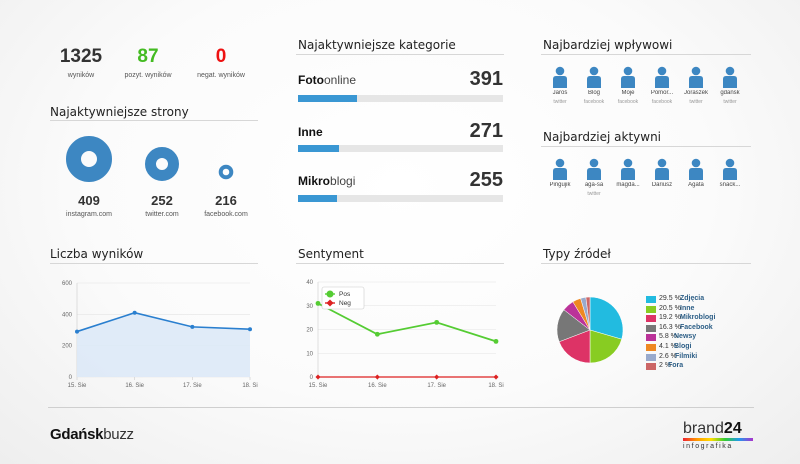 Image resolution: width=800 pixels, height=464 pixels. I want to click on legend-marker-neg, so click(330, 303).